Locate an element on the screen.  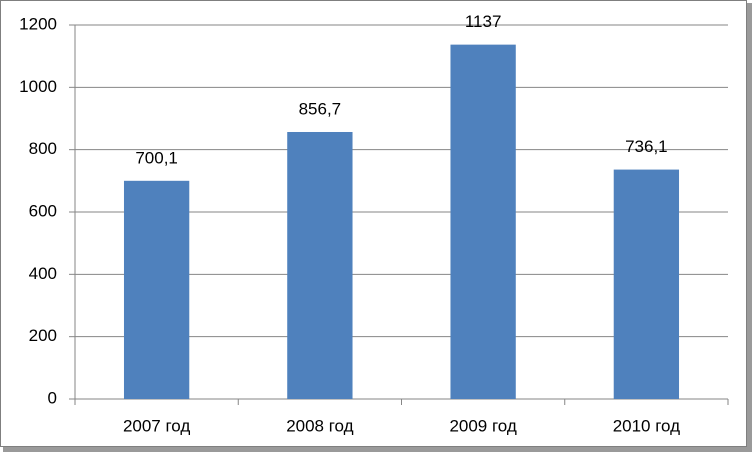
value-label: 736,1 is located at coordinates (646, 146).